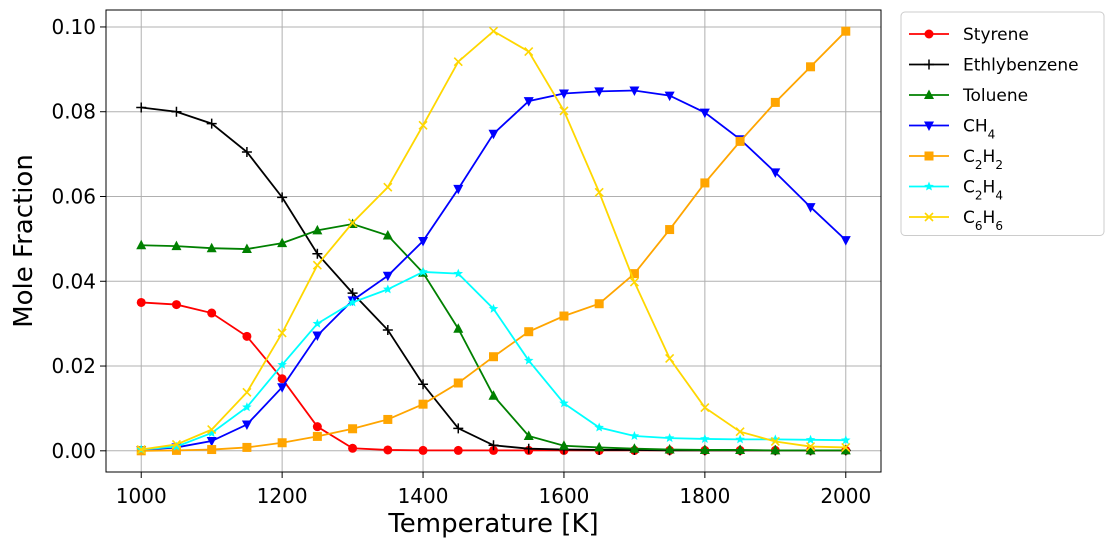 The height and width of the screenshot is (549, 1113). I want to click on legend-item: C2H4, so click(956, 190).